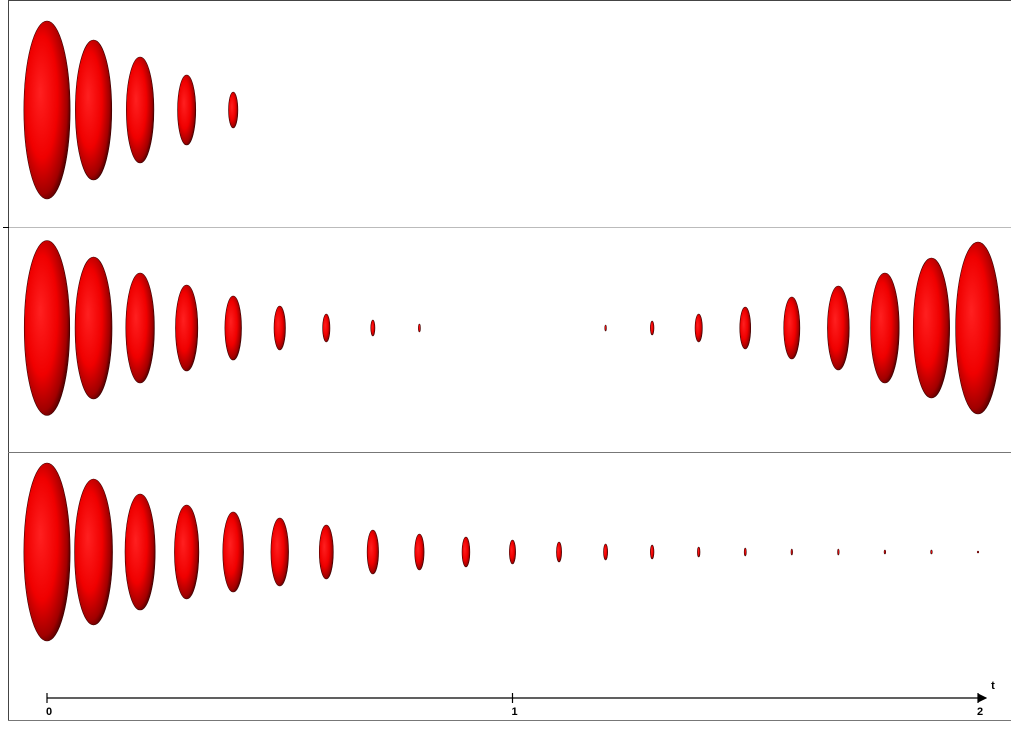 The image size is (1011, 733). I want to click on x-tick-label: 2, so click(980, 712).